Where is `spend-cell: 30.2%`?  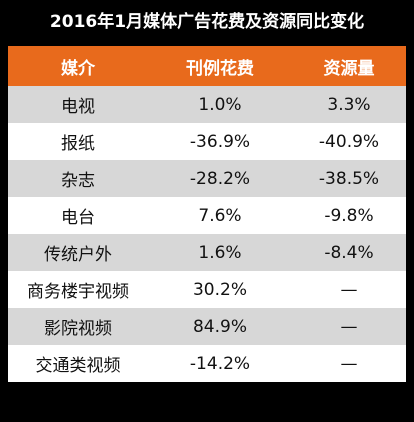 spend-cell: 30.2% is located at coordinates (219, 289).